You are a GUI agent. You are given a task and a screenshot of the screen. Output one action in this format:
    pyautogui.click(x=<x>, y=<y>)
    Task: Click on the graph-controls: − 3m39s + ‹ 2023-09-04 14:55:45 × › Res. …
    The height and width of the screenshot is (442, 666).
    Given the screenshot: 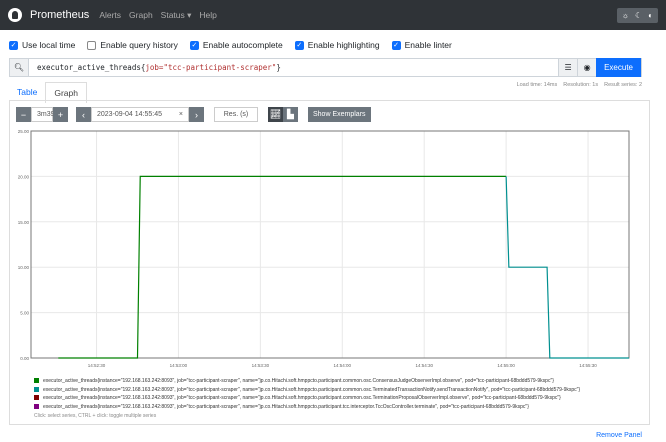 What is the action you would take?
    pyautogui.click(x=193, y=114)
    